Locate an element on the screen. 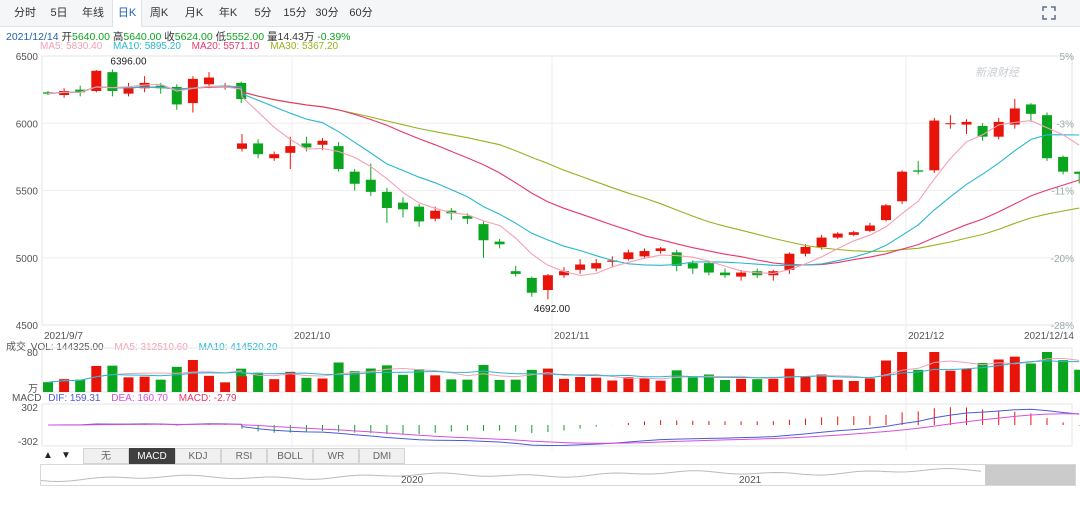 The width and height of the screenshot is (1080, 506). tab-2: 年线 is located at coordinates (93, 13).